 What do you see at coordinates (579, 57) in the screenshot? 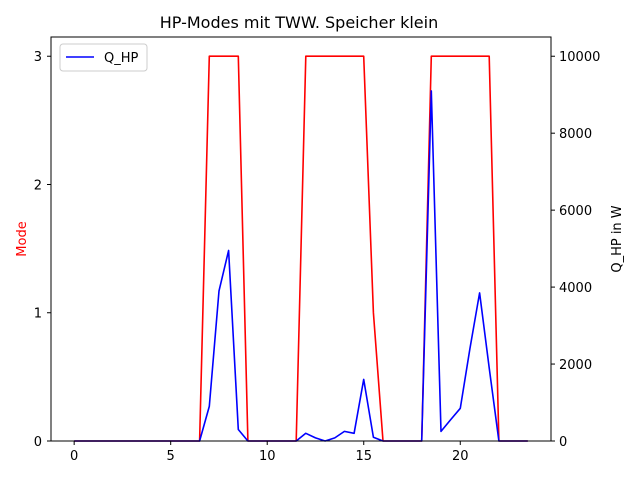
I see `y-right-tick-label: 10000` at bounding box center [579, 57].